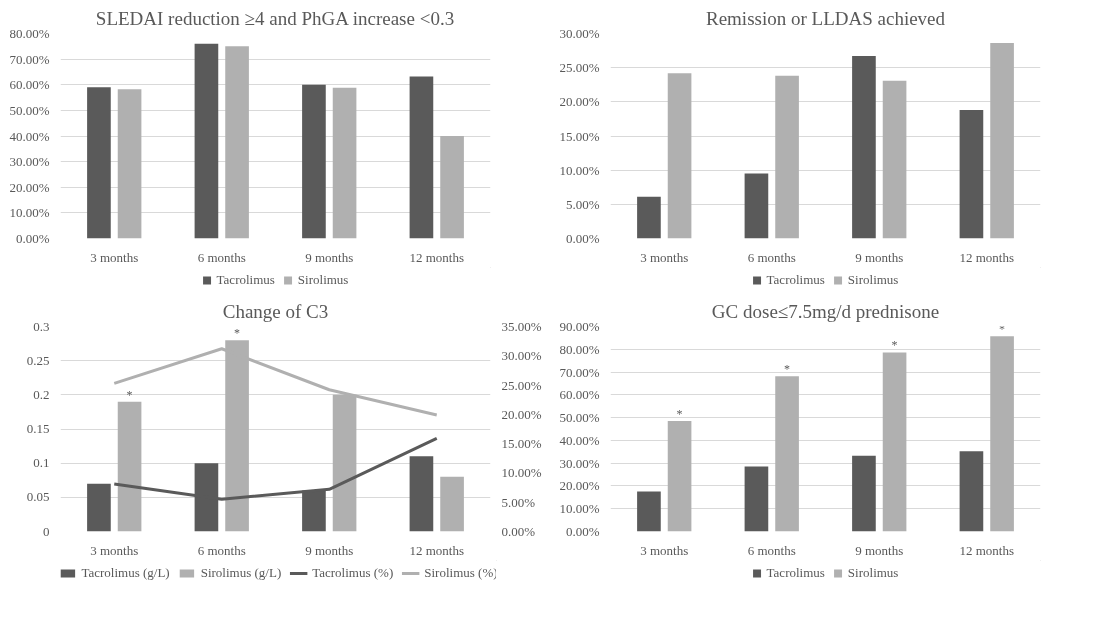 This screenshot has width=1105, height=621. I want to click on y2-tick-label: 35.00%, so click(521, 326).